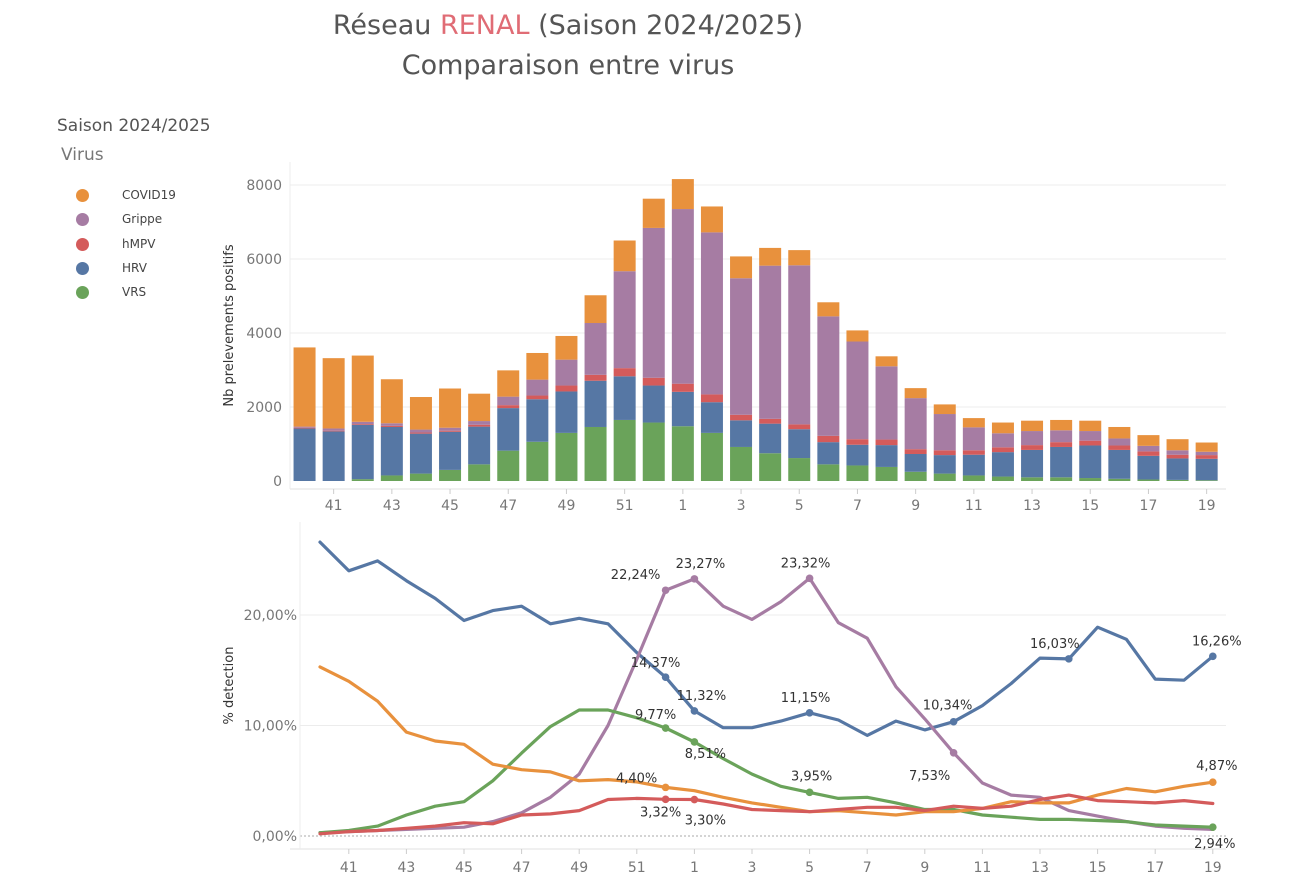 This screenshot has height=893, width=1300. I want to click on line-label-vrs-week-19: 2,94%, so click(1214, 844).